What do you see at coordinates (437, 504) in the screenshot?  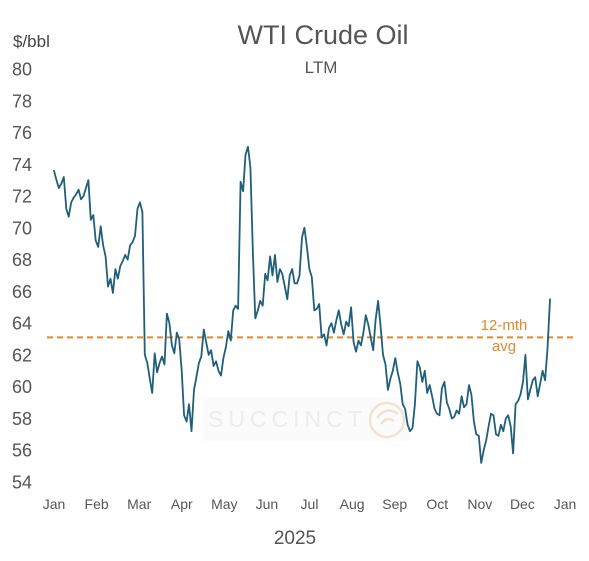 I see `x-tick-label: Oct` at bounding box center [437, 504].